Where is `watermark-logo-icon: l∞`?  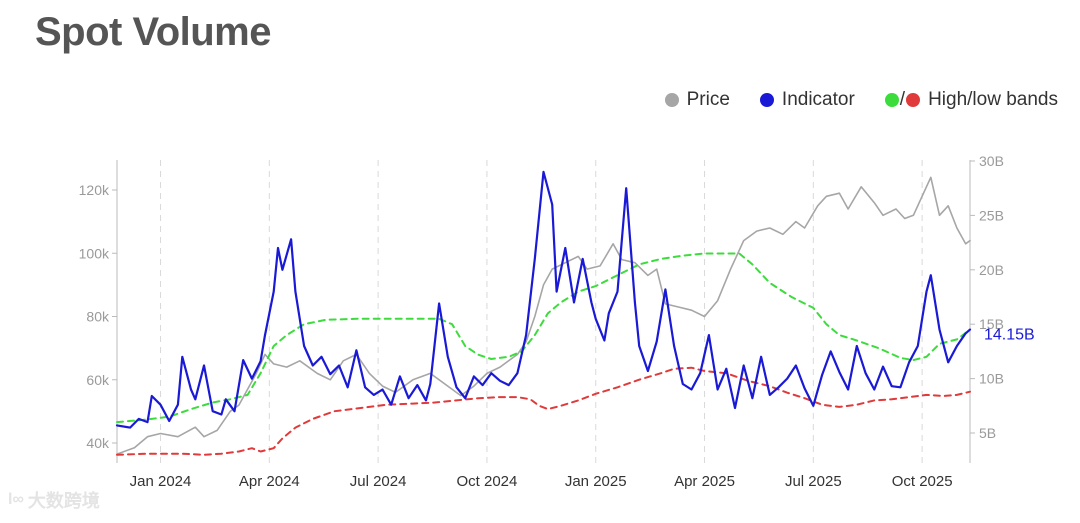
watermark-logo-icon: l∞ is located at coordinates (16, 499).